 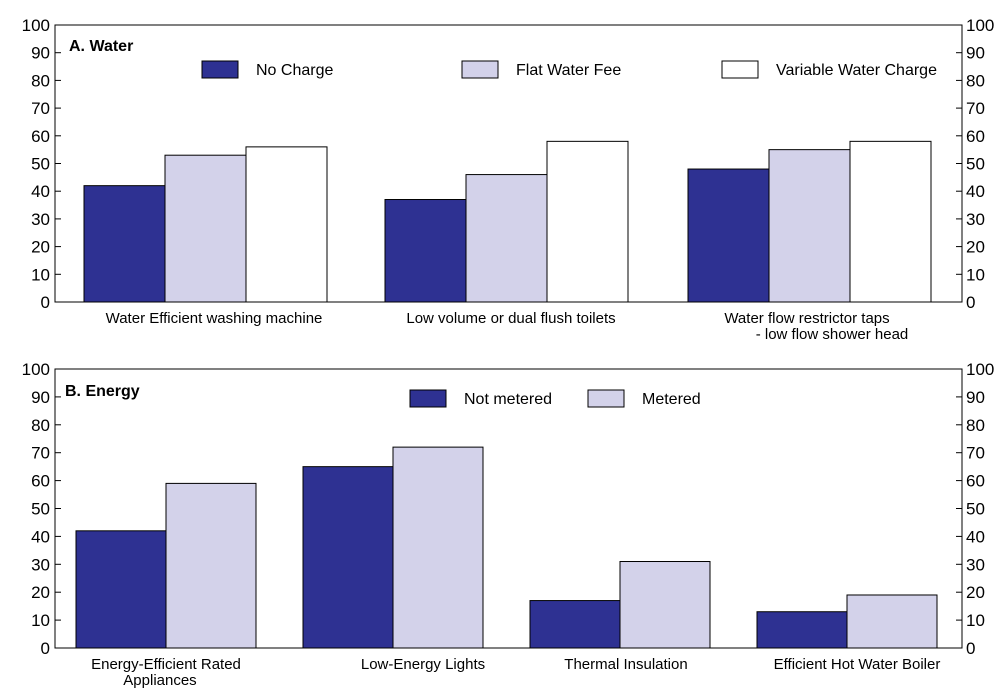 I want to click on bar-energy-s0-c3, so click(x=802, y=630).